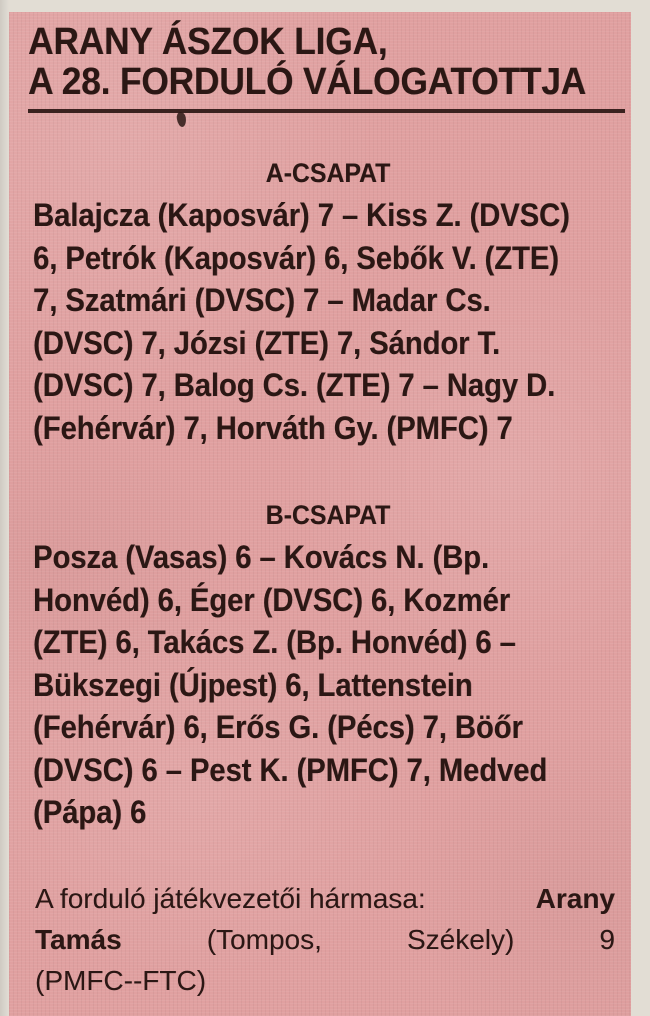  I want to click on roster-line: 7, Szatmári (DVSC) 7 – Madar Cs., so click(262, 300).